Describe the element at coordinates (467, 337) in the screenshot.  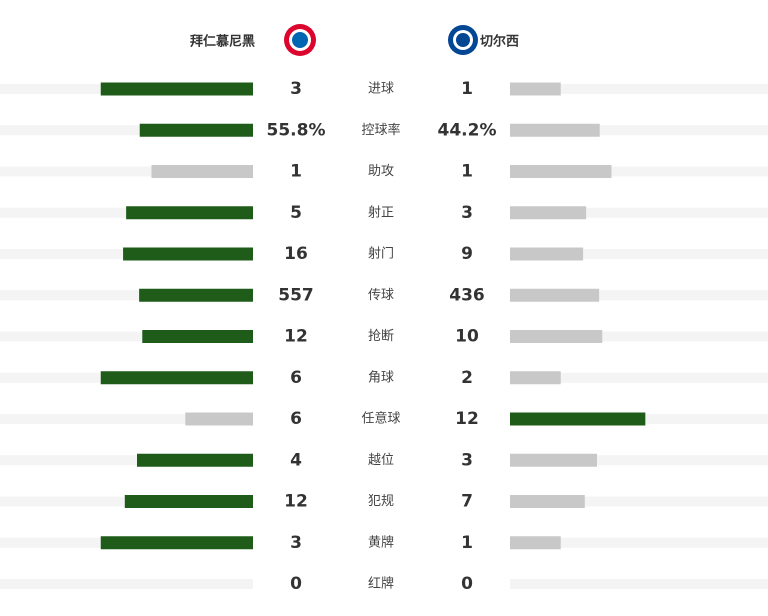
I see `away-value: 10` at that location.